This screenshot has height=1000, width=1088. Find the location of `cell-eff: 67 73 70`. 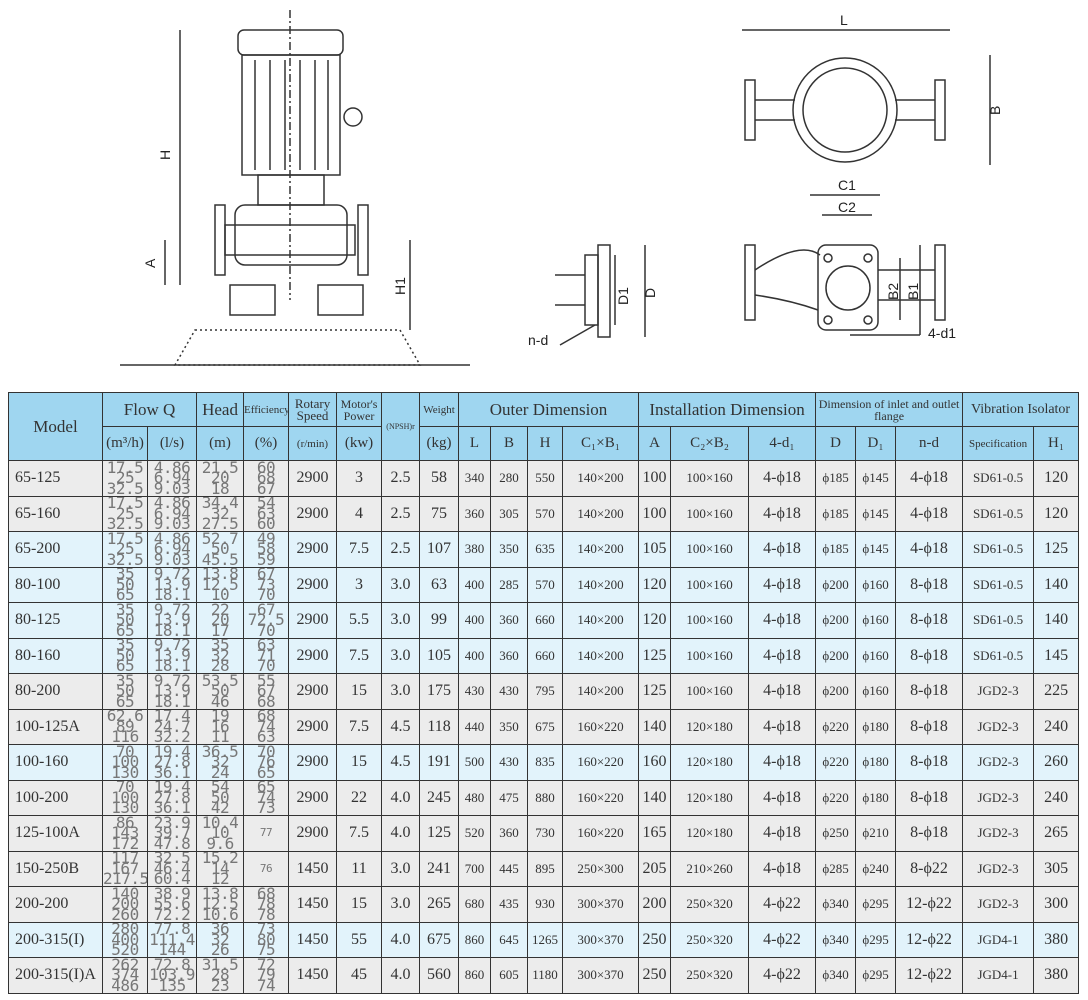

cell-eff: 67 73 70 is located at coordinates (266, 584).